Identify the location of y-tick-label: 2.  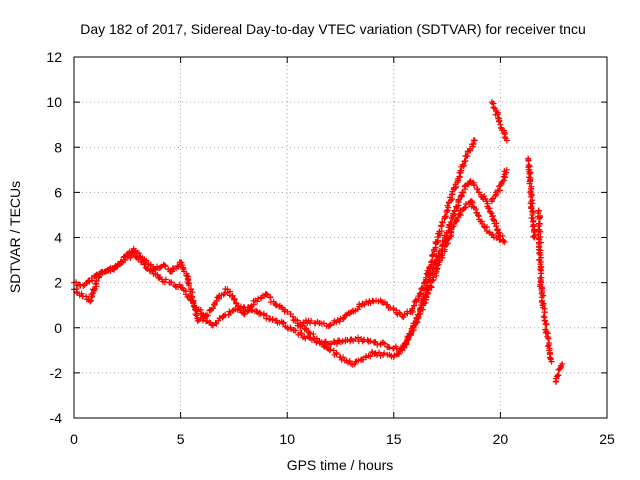
(58, 283).